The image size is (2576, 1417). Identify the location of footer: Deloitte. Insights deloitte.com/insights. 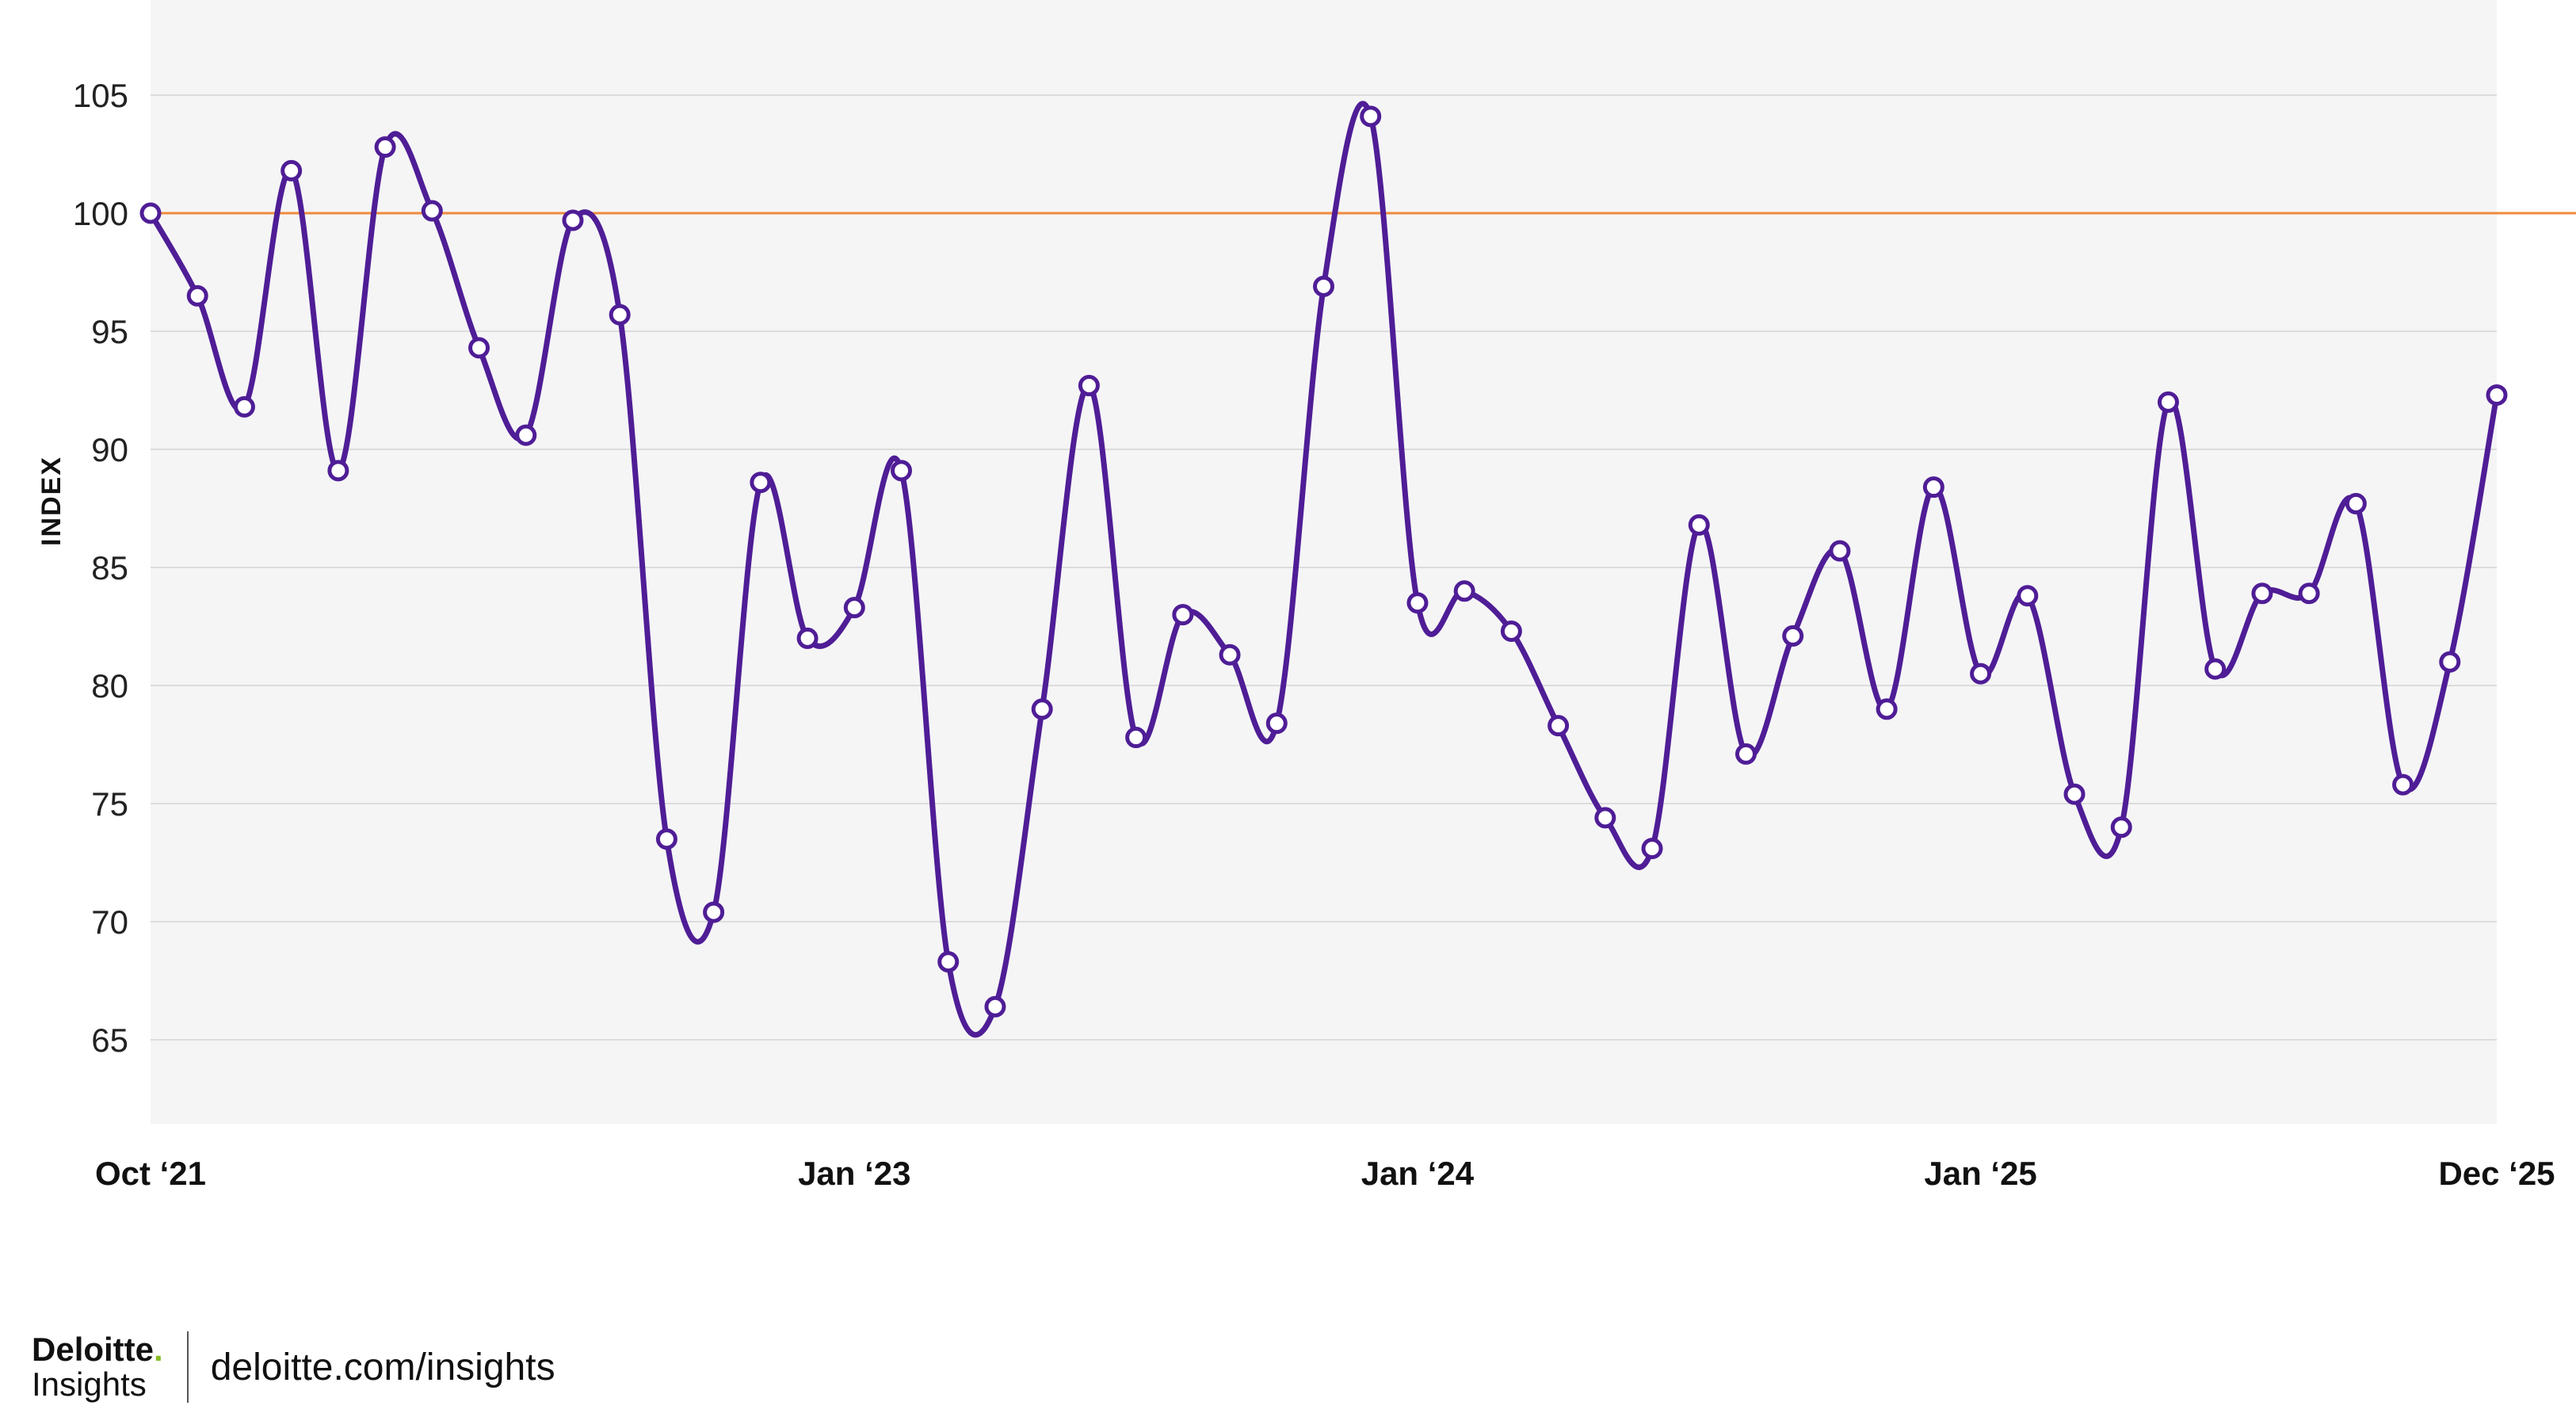
(293, 1367).